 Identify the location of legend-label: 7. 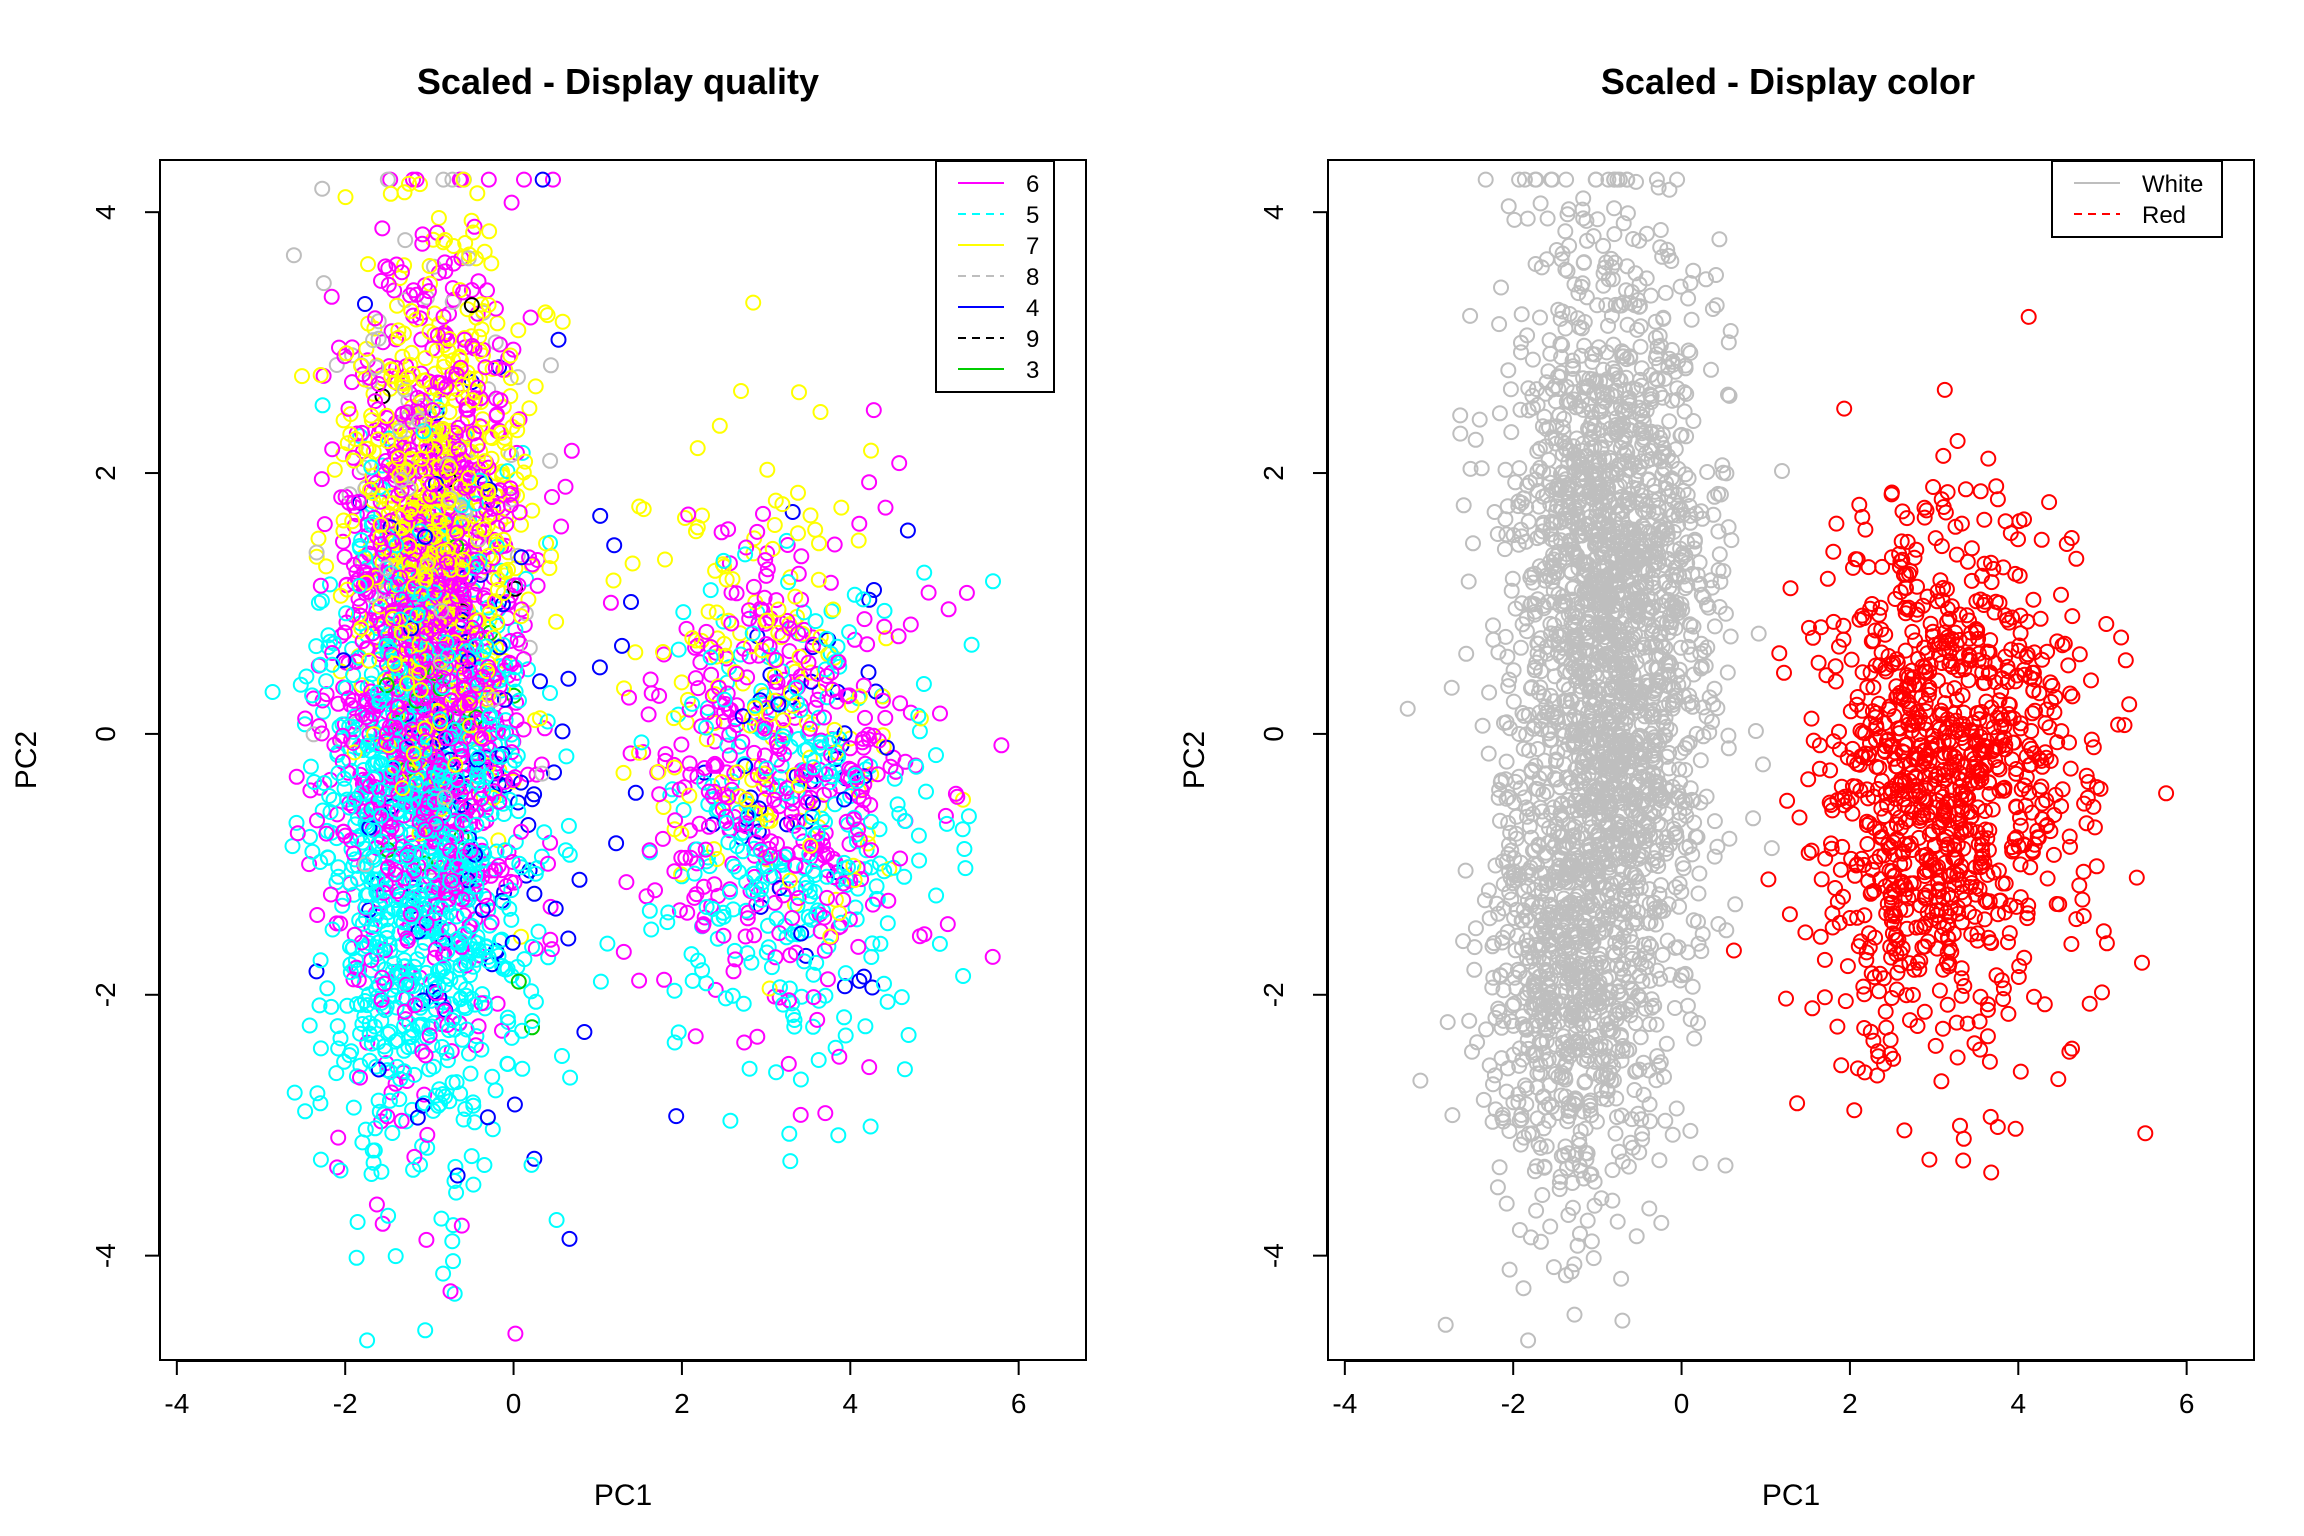
(1032, 246).